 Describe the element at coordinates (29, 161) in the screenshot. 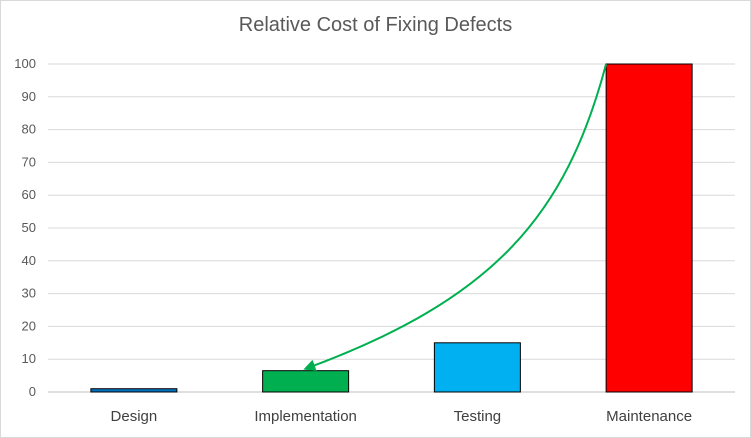

I see `y-tick-label: 70` at that location.